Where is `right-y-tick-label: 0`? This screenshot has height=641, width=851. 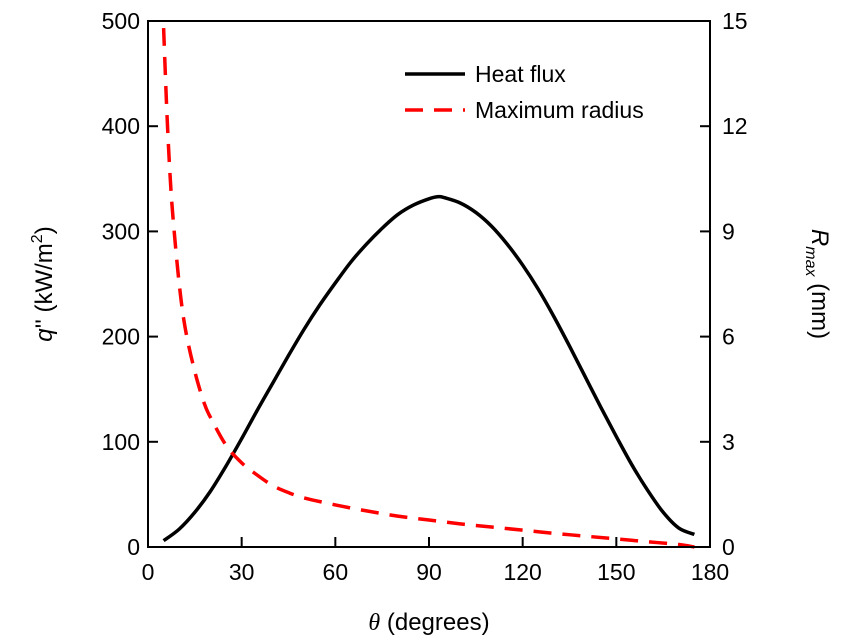
right-y-tick-label: 0 is located at coordinates (728, 547).